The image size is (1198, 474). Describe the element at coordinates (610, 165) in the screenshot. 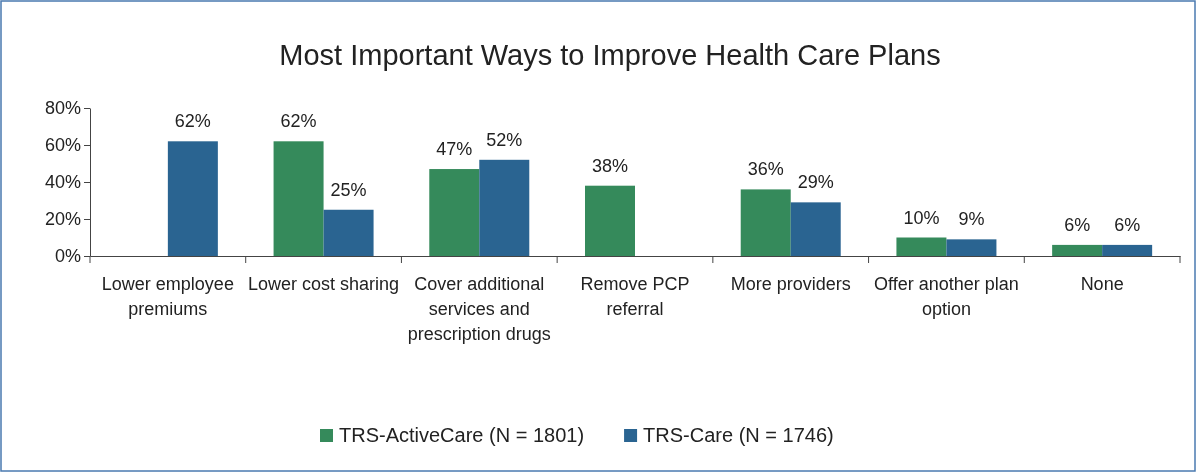

I see `data-label: 38%` at that location.